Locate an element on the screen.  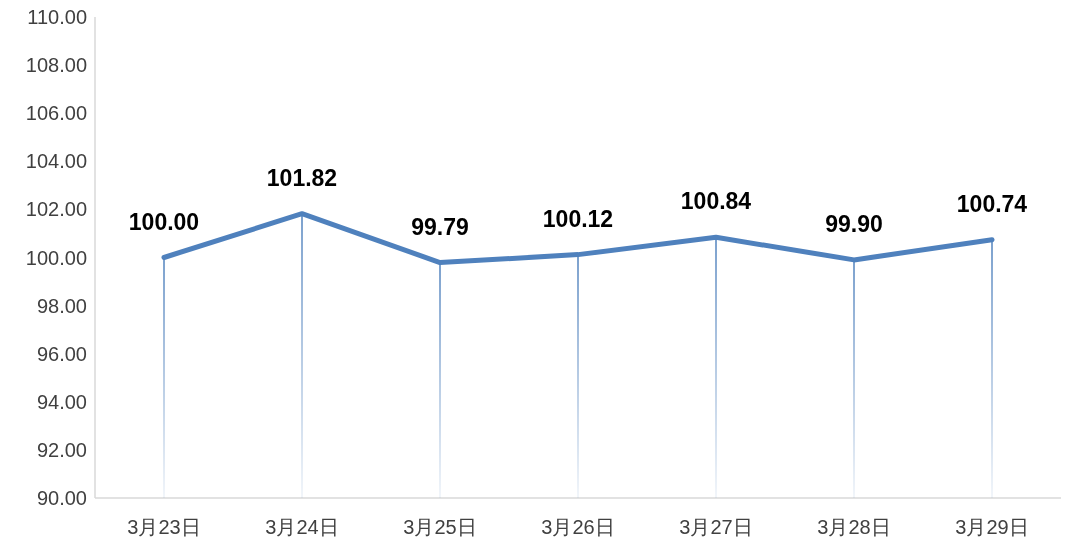
data-label: 100.74 is located at coordinates (992, 203).